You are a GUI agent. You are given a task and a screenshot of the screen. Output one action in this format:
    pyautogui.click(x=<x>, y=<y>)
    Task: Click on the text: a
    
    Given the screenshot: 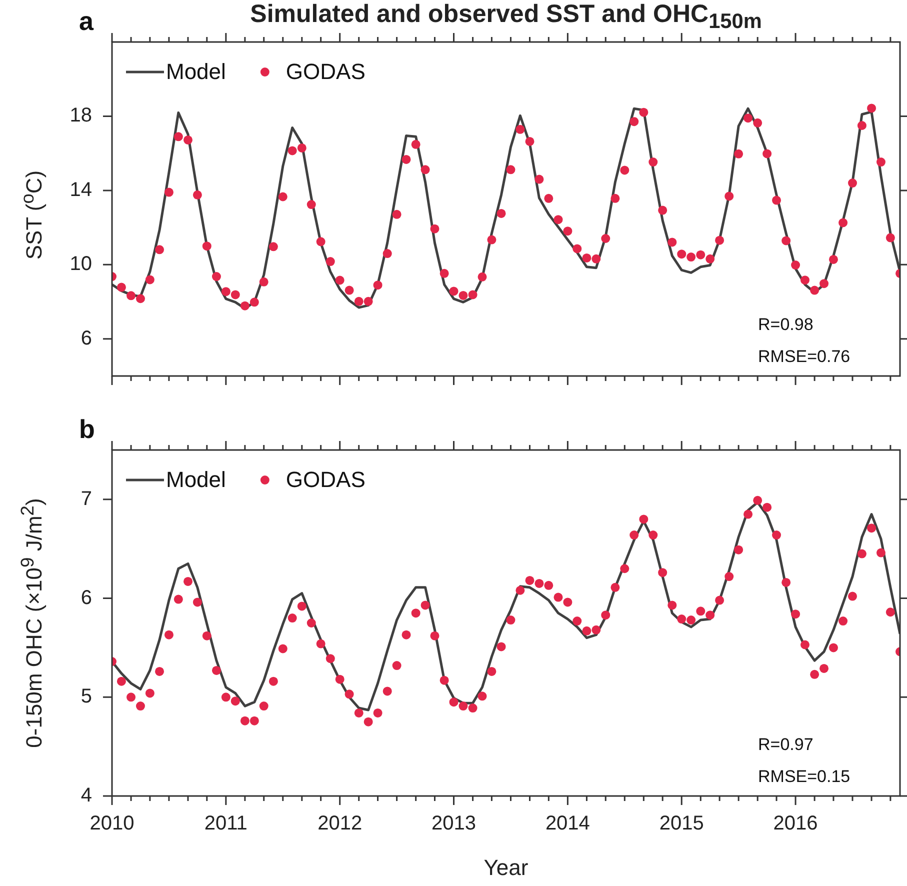 What is the action you would take?
    pyautogui.click(x=86, y=21)
    